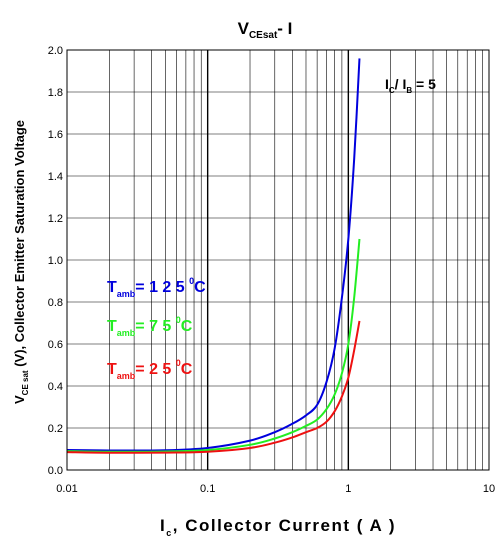 This screenshot has height=546, width=503. Describe the element at coordinates (55, 387) in the screenshot. I see `y-tick-label: 0.4` at that location.